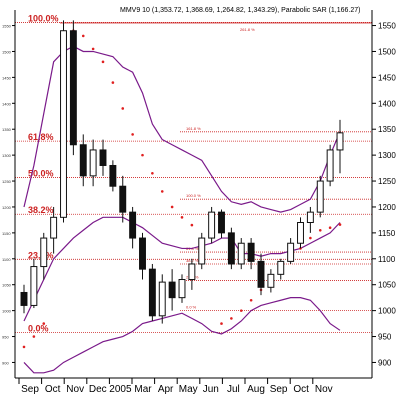 Image resolution: width=420 pixels, height=405 pixels. What do you see at coordinates (7, 155) in the screenshot?
I see `y-tick-label-left: 1300` at bounding box center [7, 155].